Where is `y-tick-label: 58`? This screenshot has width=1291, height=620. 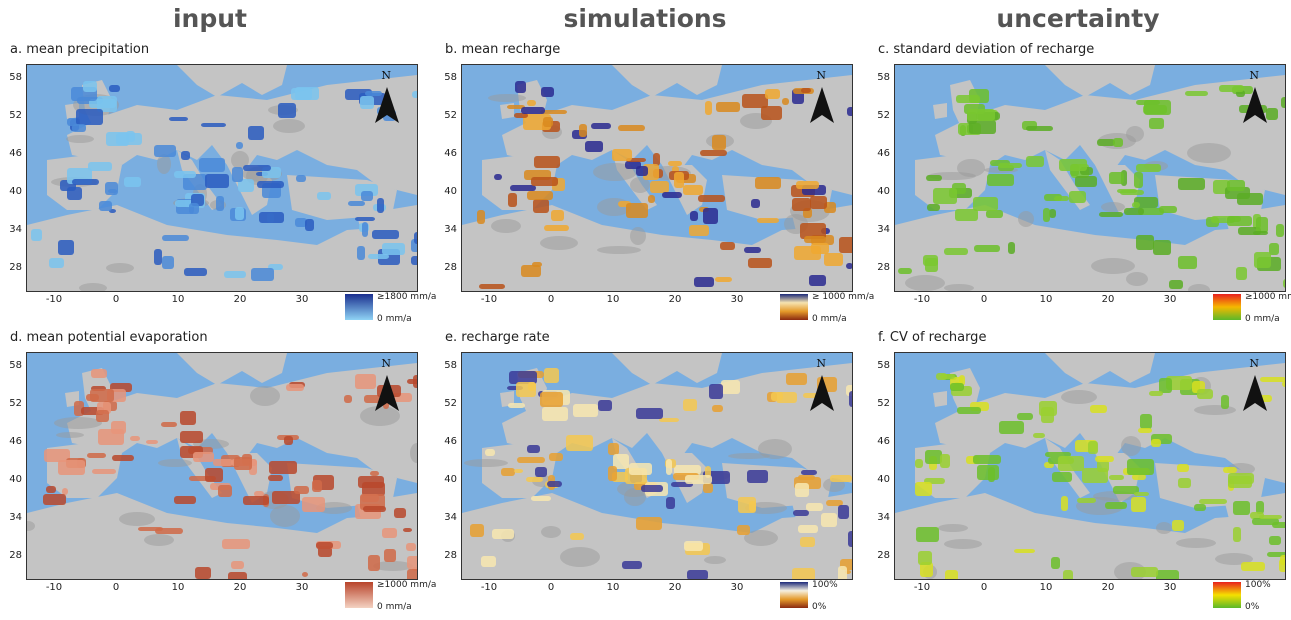
y-tick-label: 58 is located at coordinates (450, 77).